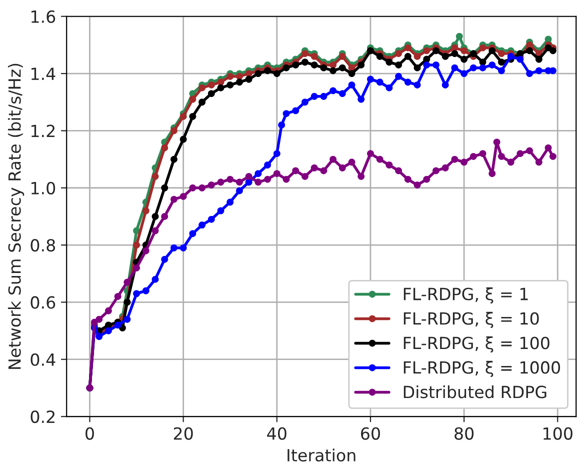 This screenshot has height=468, width=579. Describe the element at coordinates (43, 359) in the screenshot. I see `y-tick-label: 0.4` at that location.